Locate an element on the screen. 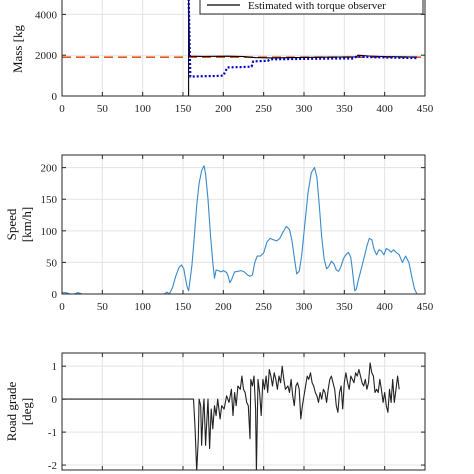 The image size is (474, 474). y-tick-label: 200 is located at coordinates (49, 169).